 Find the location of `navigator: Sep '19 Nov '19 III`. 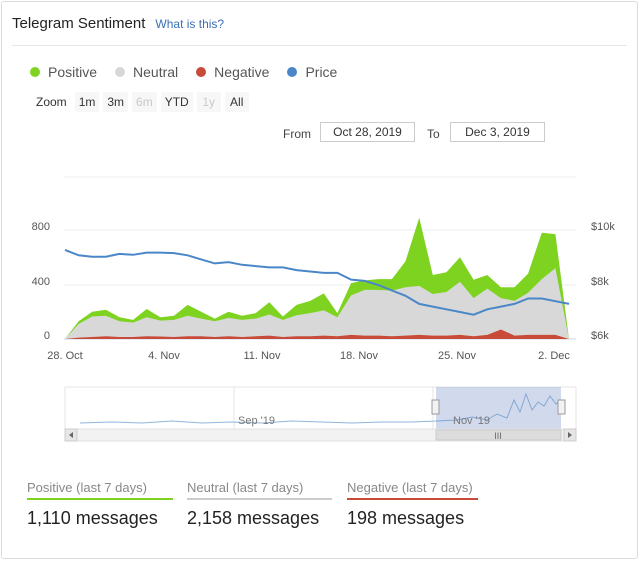

navigator: Sep '19 Nov '19 III is located at coordinates (320, 414).